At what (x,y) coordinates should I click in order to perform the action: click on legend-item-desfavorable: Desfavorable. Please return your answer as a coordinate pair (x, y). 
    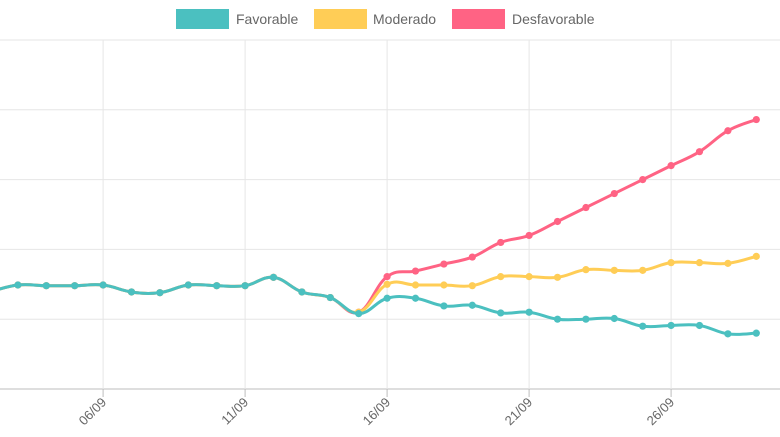
    Looking at the image, I should click on (523, 19).